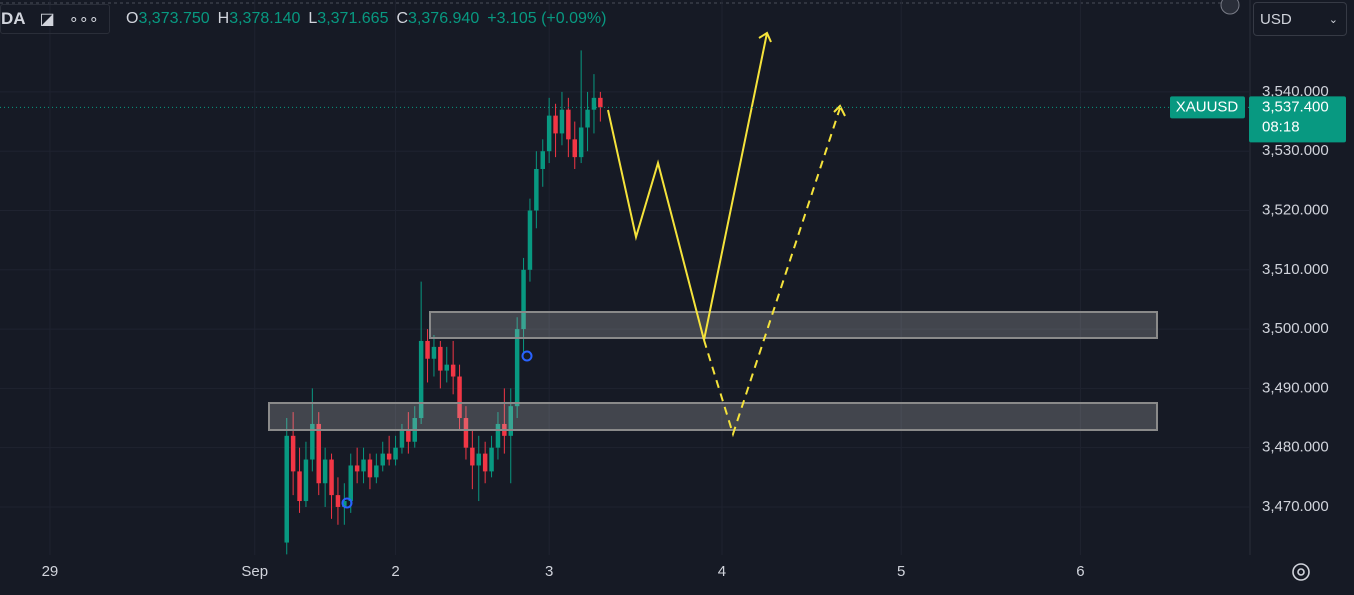 Image resolution: width=1354 pixels, height=595 pixels. Describe the element at coordinates (901, 571) in the screenshot. I see `x-tick-label: 5` at that location.